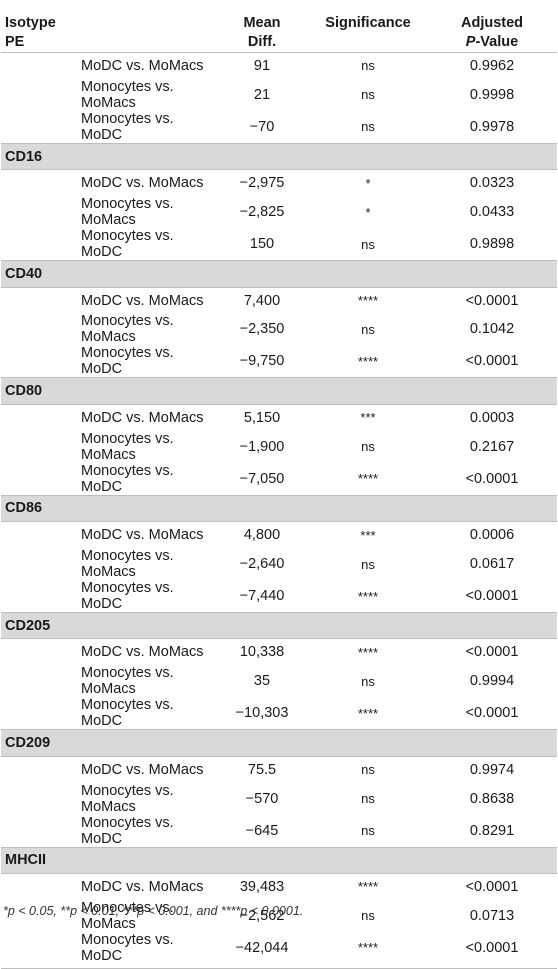 The height and width of the screenshot is (969, 558). I want to click on cell-mean-diff: 10,338, so click(262, 652).